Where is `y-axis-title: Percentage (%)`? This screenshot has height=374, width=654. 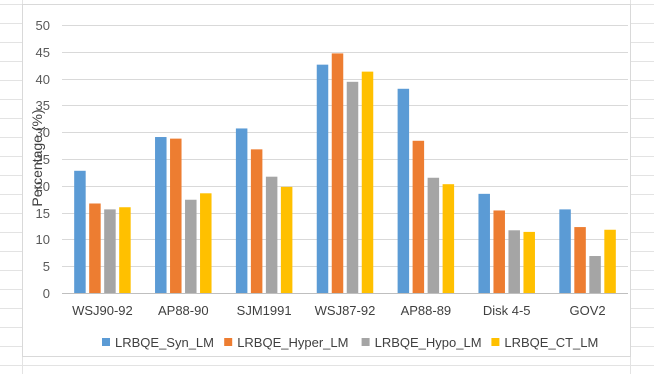 y-axis-title: Percentage (%) is located at coordinates (37, 157).